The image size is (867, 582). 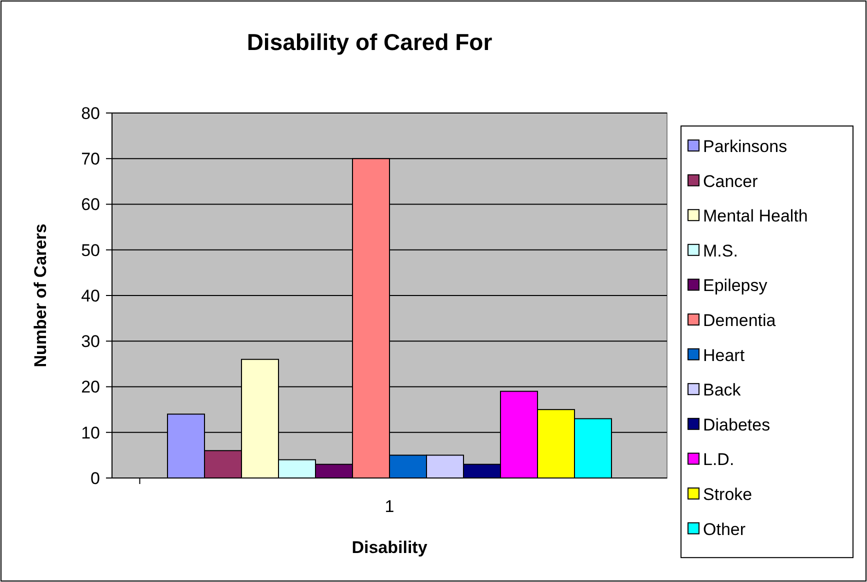 What do you see at coordinates (718, 460) in the screenshot?
I see `legend-label: L.D.` at bounding box center [718, 460].